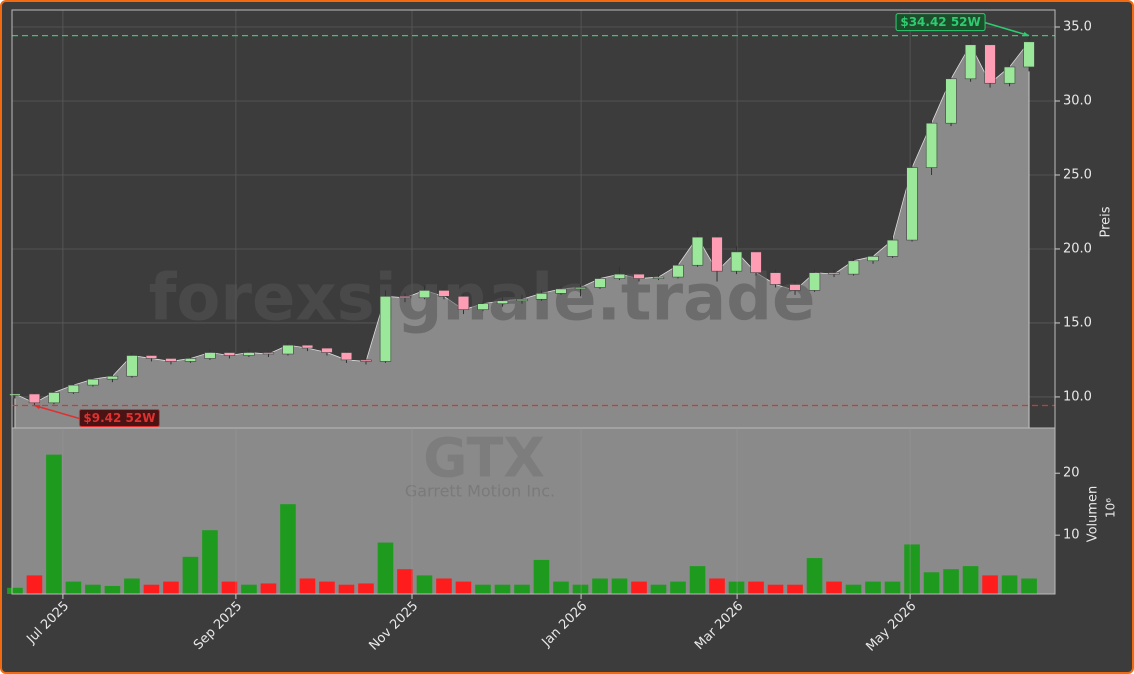 The height and width of the screenshot is (674, 1134). I want to click on x-tick-label: Sep 2025, so click(218, 626).